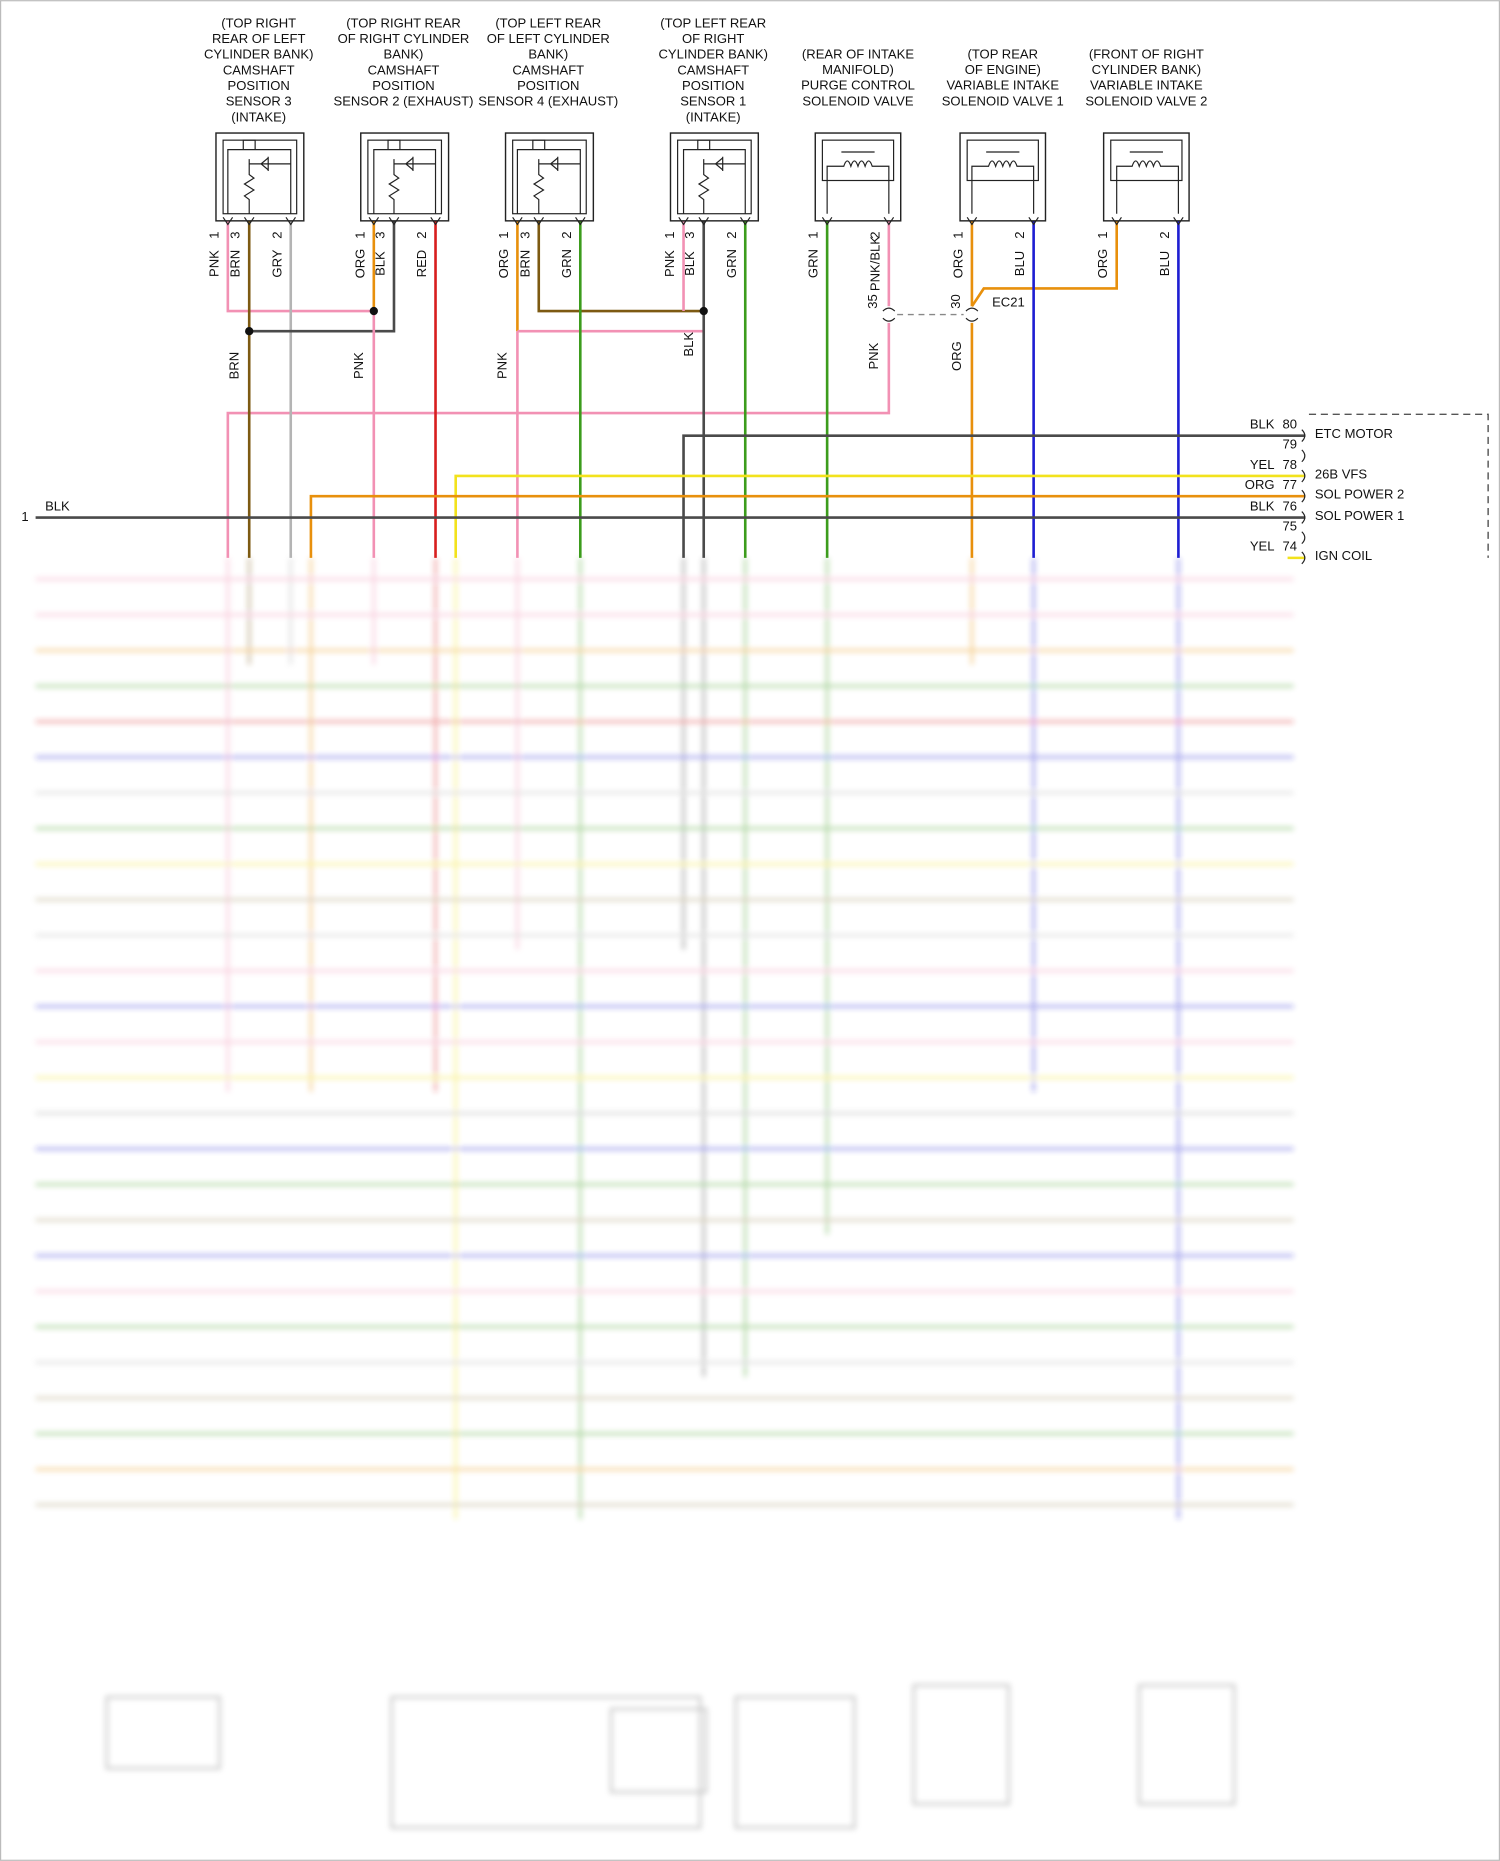 The width and height of the screenshot is (1500, 1861). What do you see at coordinates (359, 234) in the screenshot?
I see `pin-number: 1` at bounding box center [359, 234].